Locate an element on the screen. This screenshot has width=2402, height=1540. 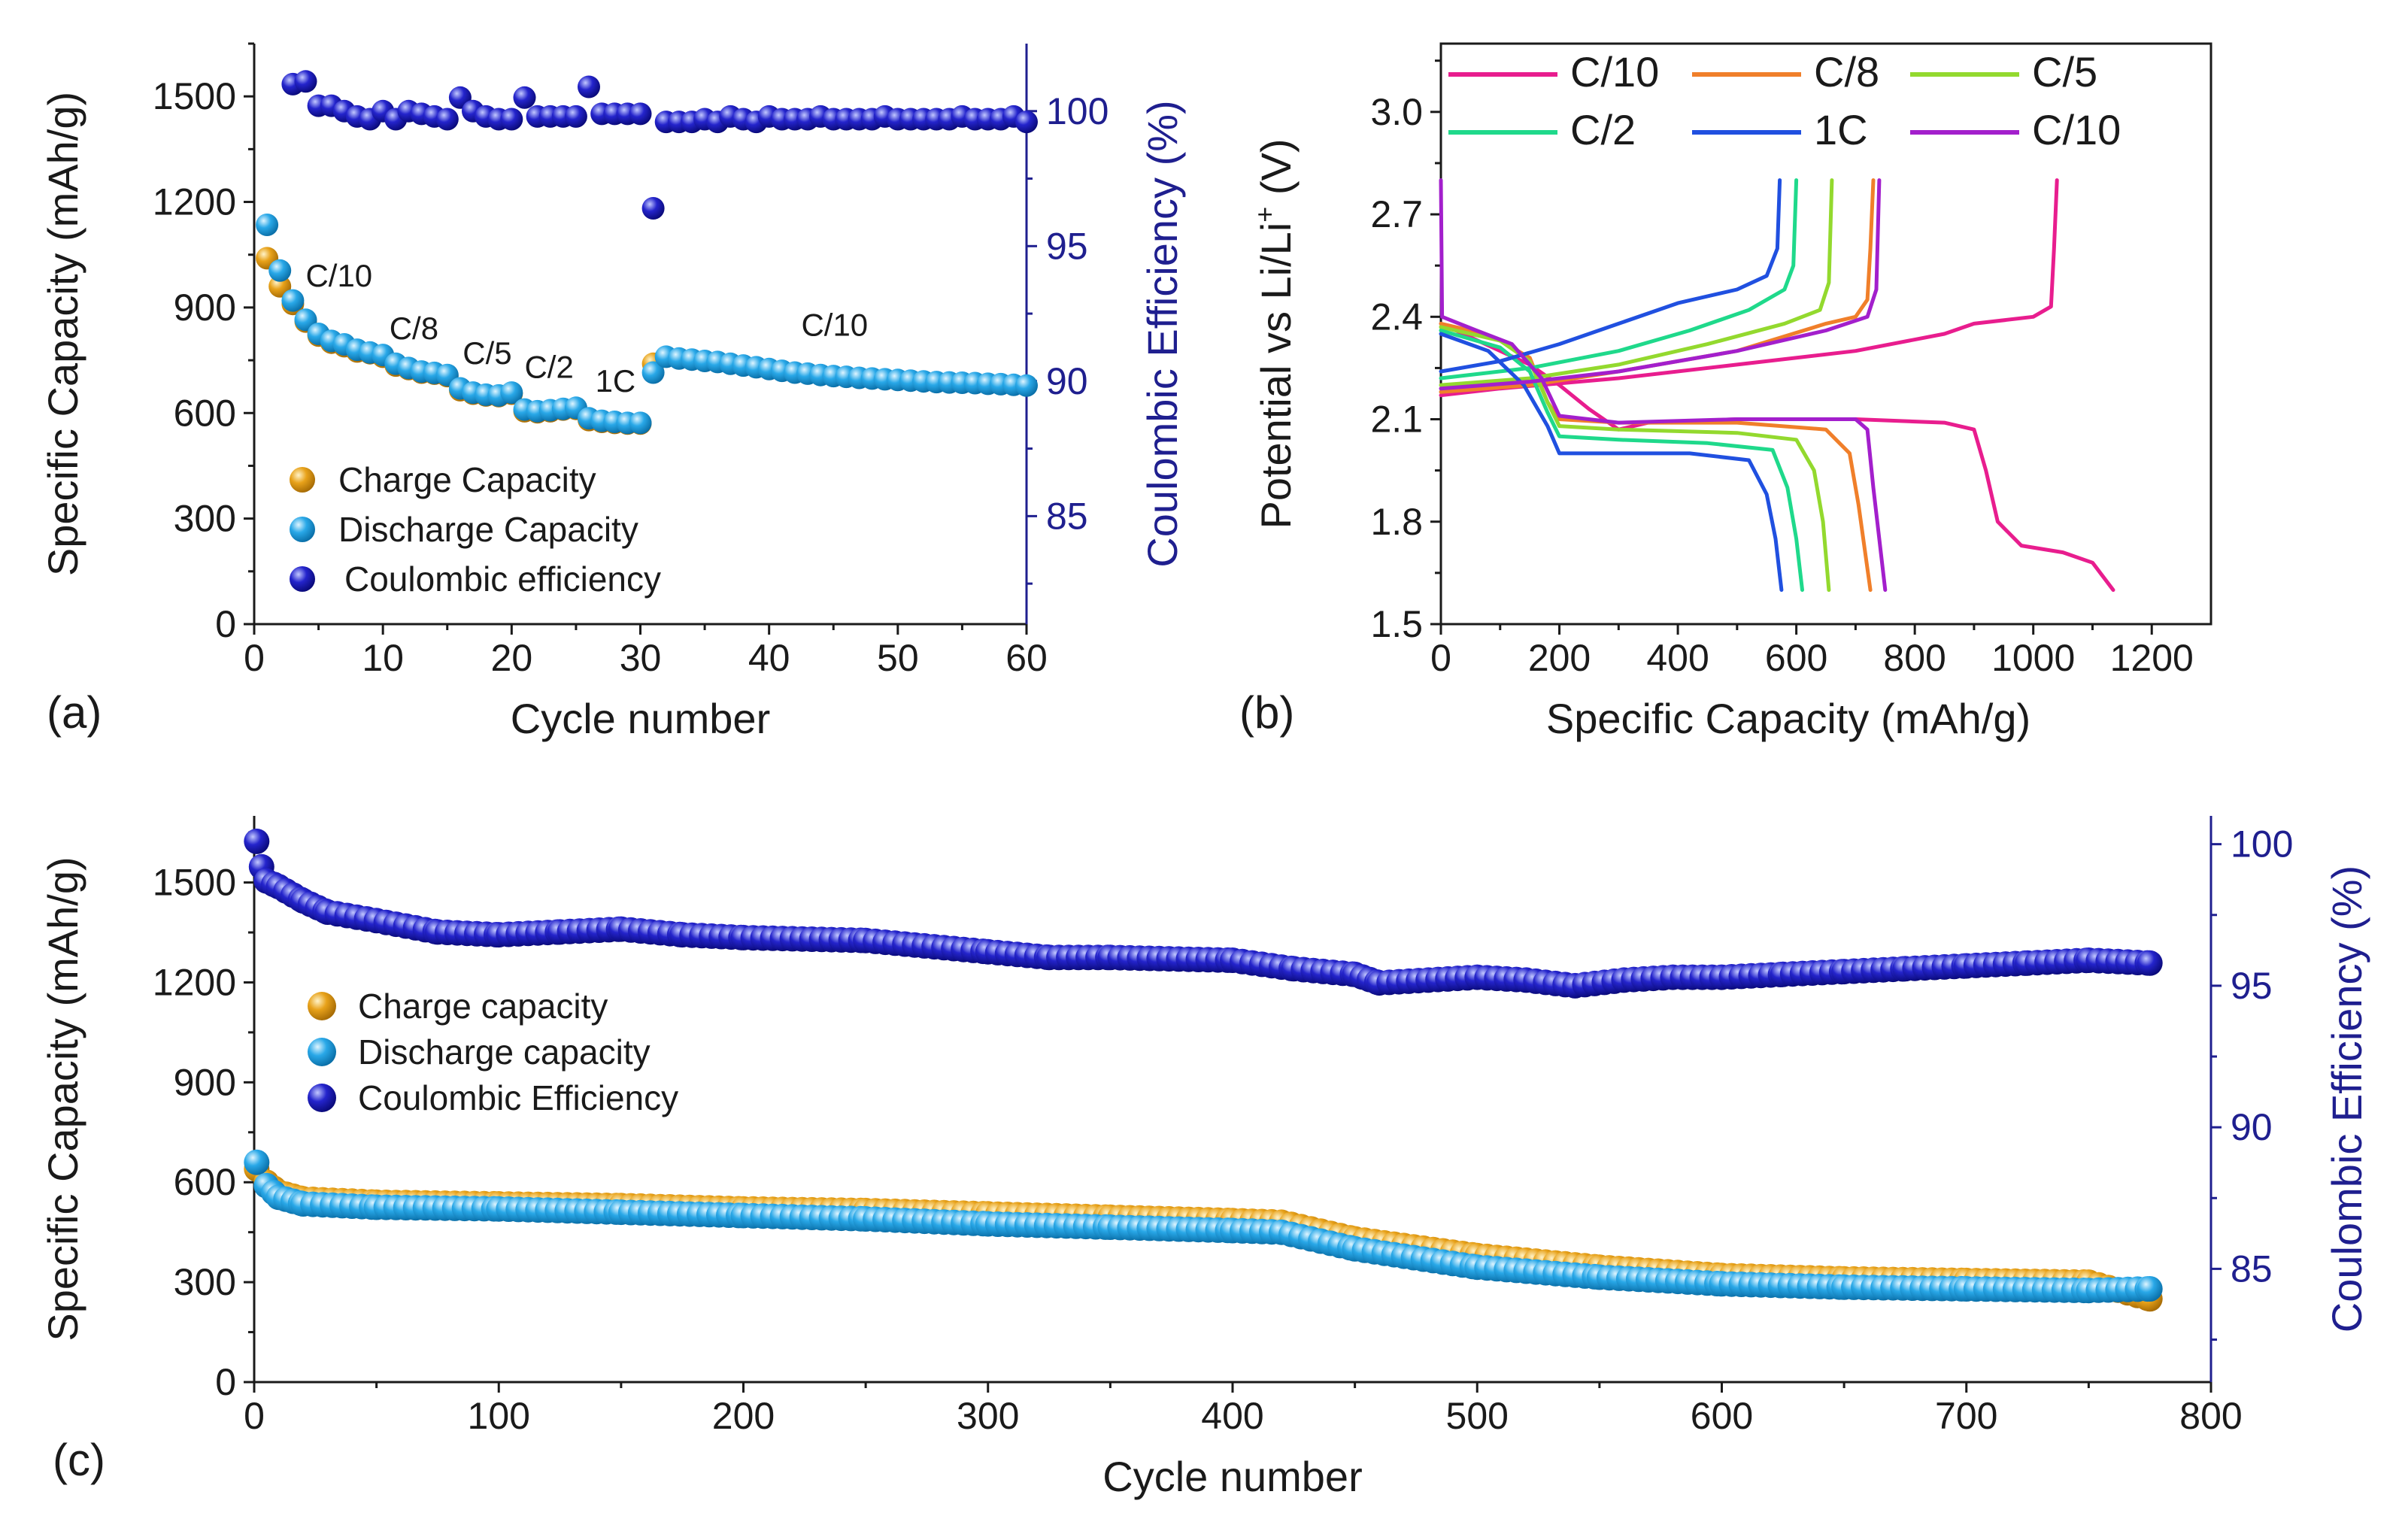
x-tick-label: 1000 is located at coordinates (2033, 658).